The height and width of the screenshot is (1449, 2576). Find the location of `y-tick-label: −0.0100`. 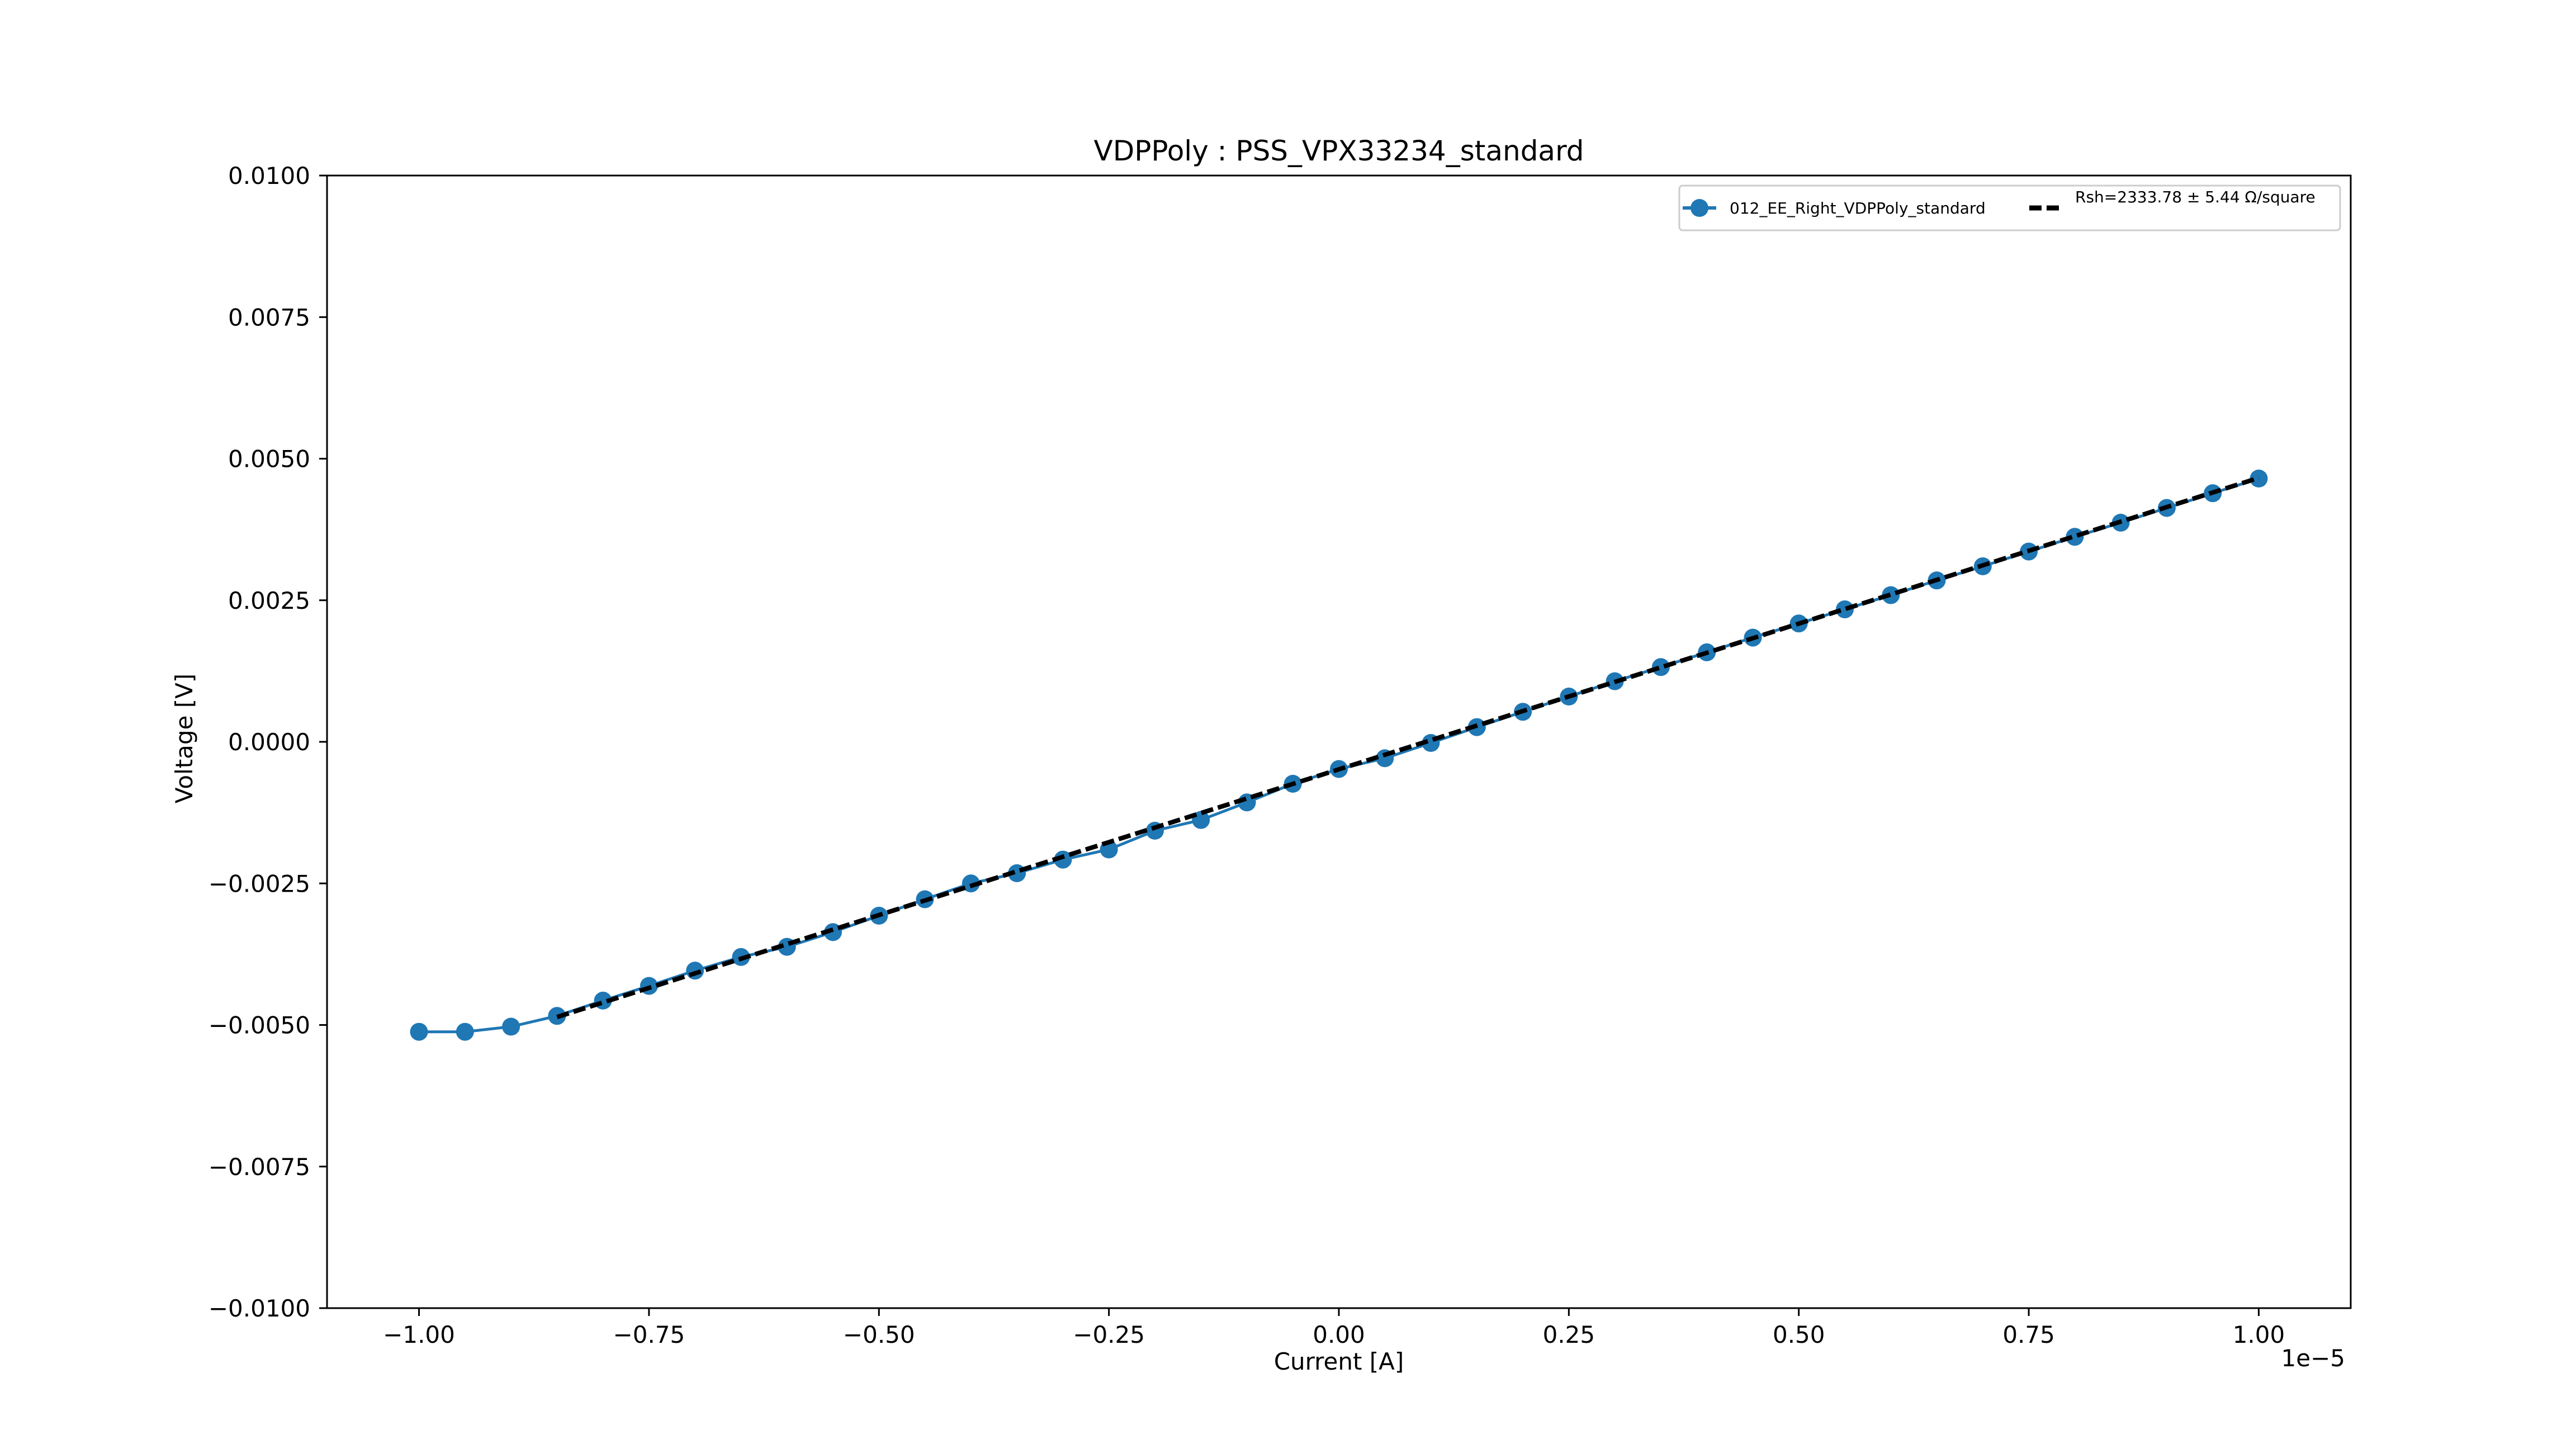

y-tick-label: −0.0100 is located at coordinates (259, 1308).